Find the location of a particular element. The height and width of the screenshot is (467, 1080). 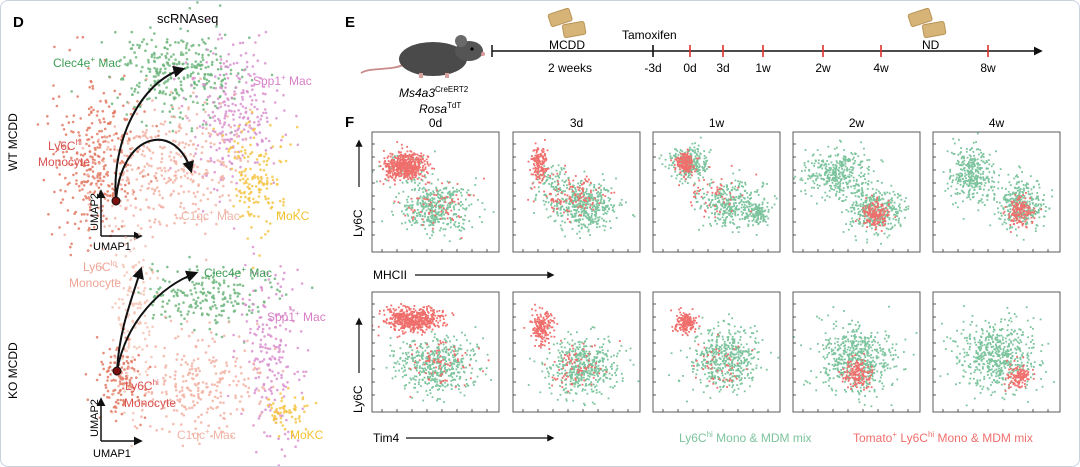

row2-y-label: Ly6C is located at coordinates (358, 399).